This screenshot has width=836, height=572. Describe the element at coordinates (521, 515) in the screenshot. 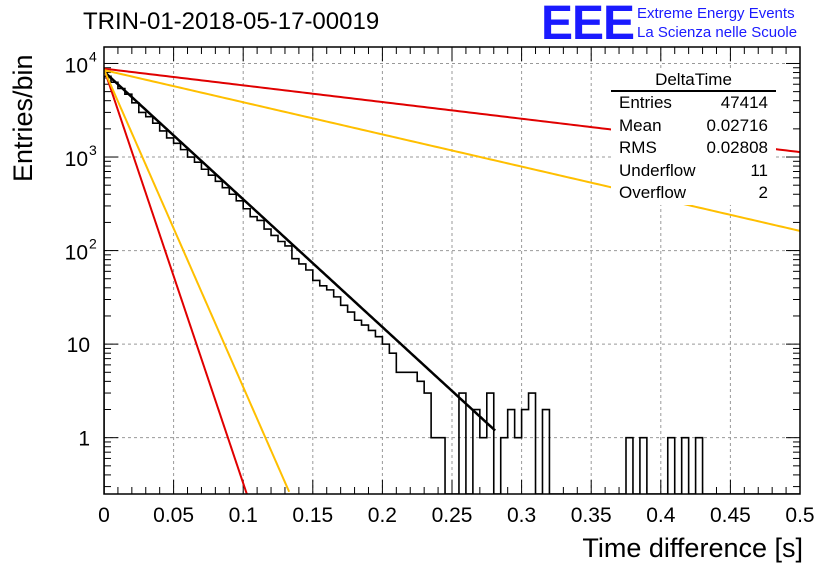

I see `x-tick-label: 0.3` at that location.